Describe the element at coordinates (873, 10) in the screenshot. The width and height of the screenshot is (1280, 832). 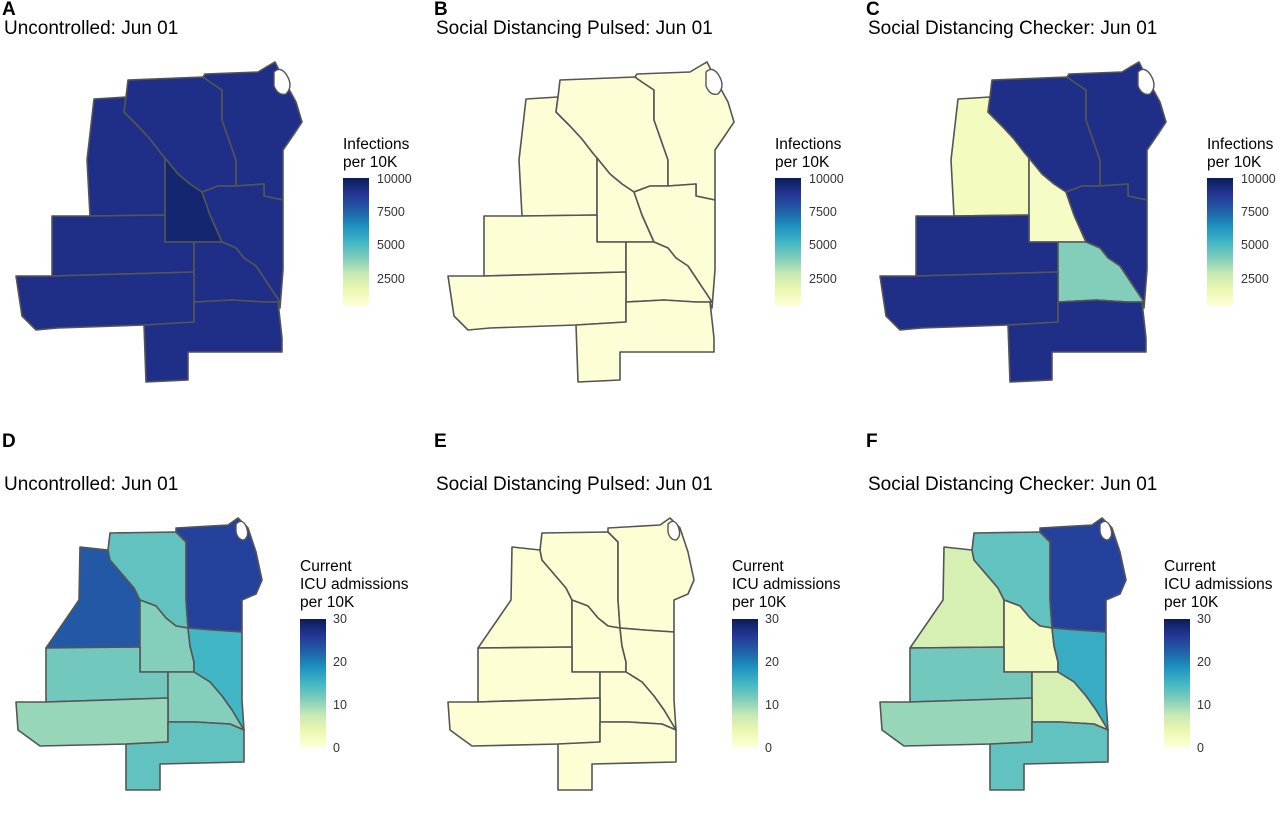
I see `panel-letter: C` at that location.